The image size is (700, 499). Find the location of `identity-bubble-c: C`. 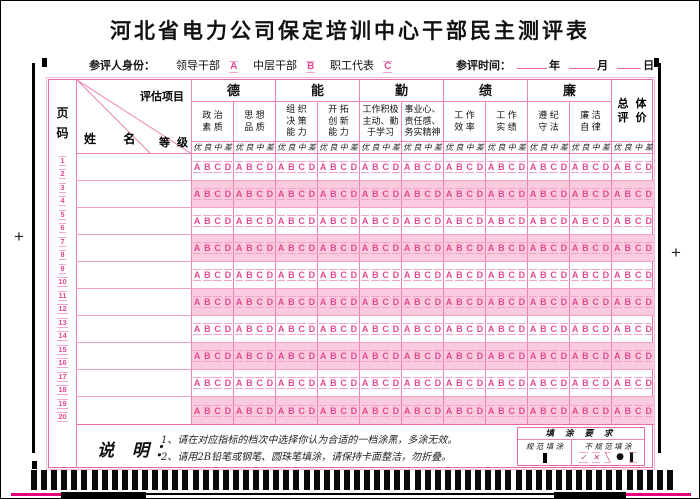

identity-bubble-c: C is located at coordinates (388, 67).